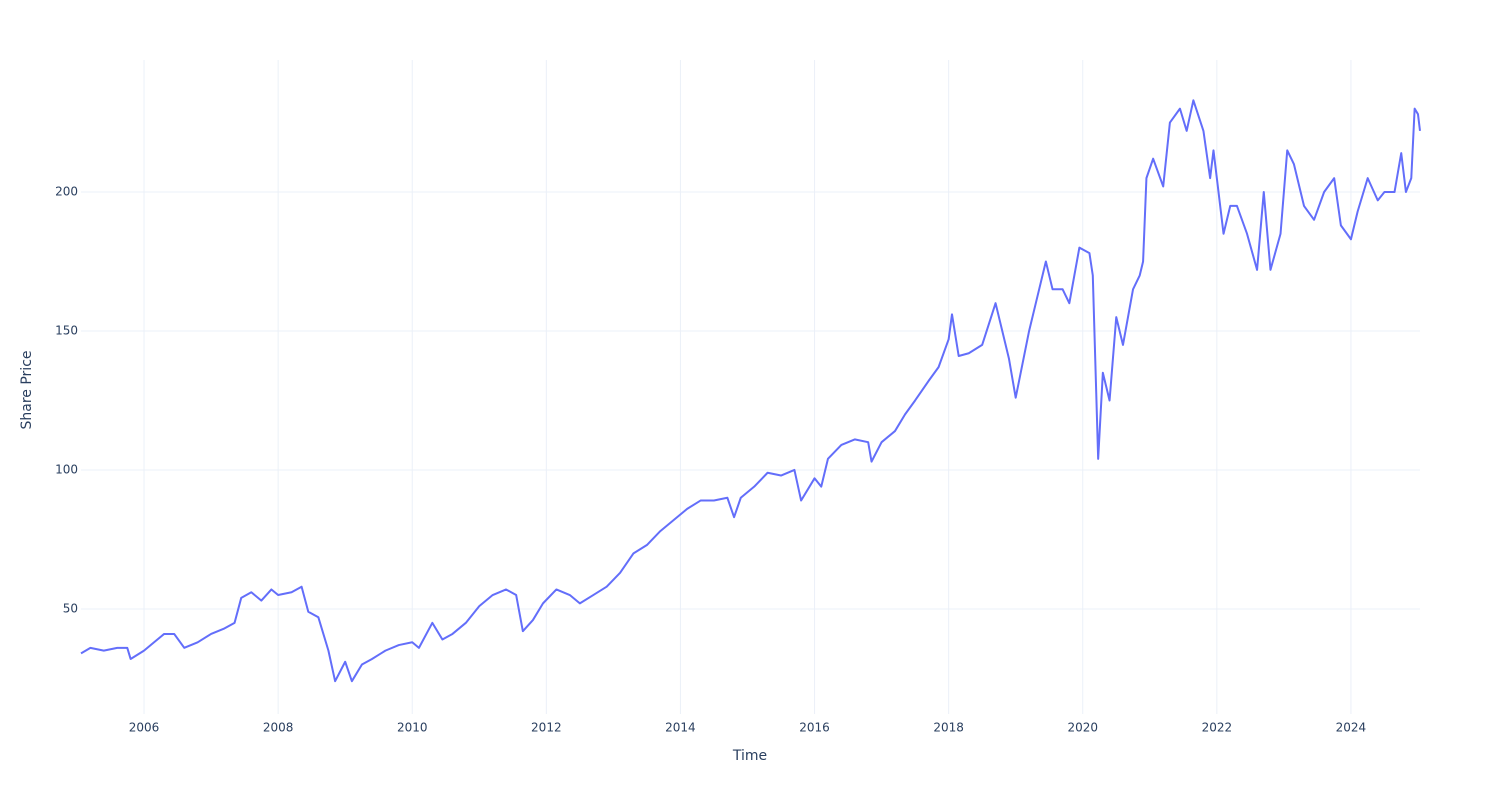 The height and width of the screenshot is (804, 1500). I want to click on y-axis-title: Share Price, so click(27, 389).